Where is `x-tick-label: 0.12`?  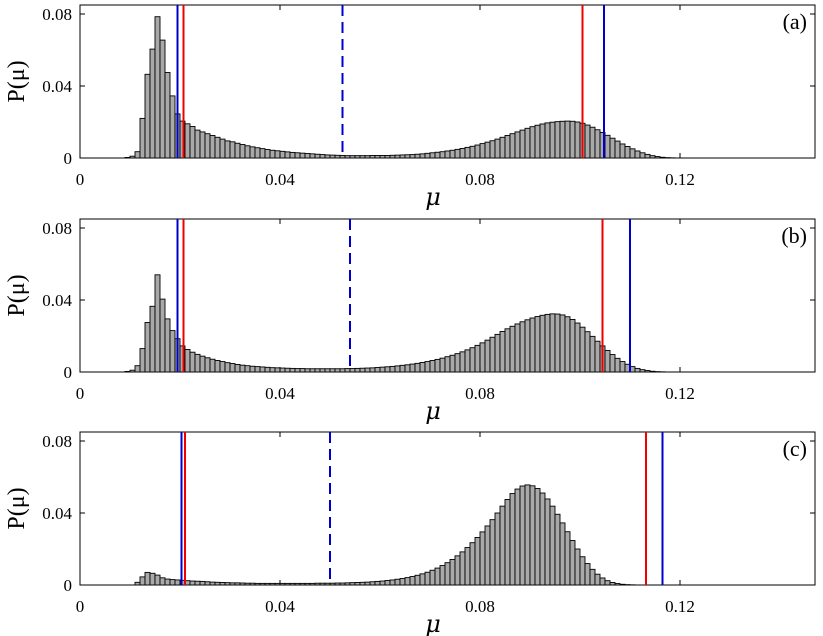 x-tick-label: 0.12 is located at coordinates (680, 393).